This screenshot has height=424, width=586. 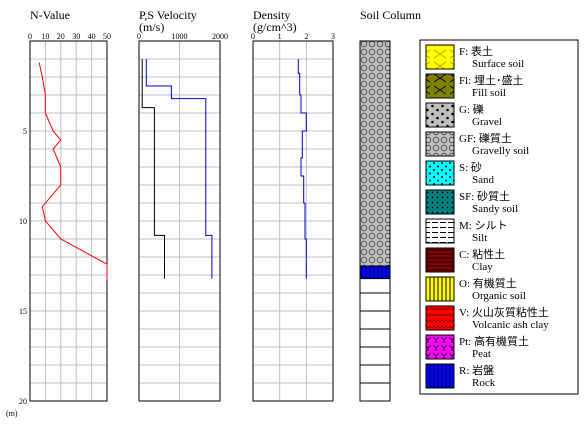 What do you see at coordinates (107, 36) in the screenshot?
I see `x-tick-label: 50` at bounding box center [107, 36].